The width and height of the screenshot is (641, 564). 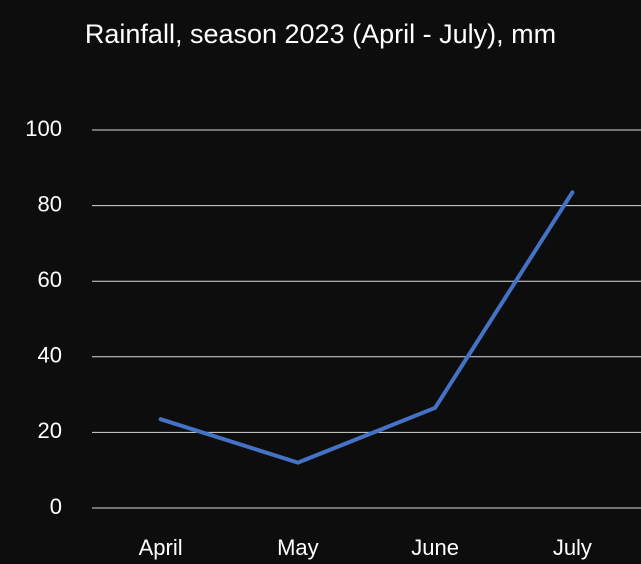 What do you see at coordinates (435, 547) in the screenshot?
I see `x-tick-label: June` at bounding box center [435, 547].